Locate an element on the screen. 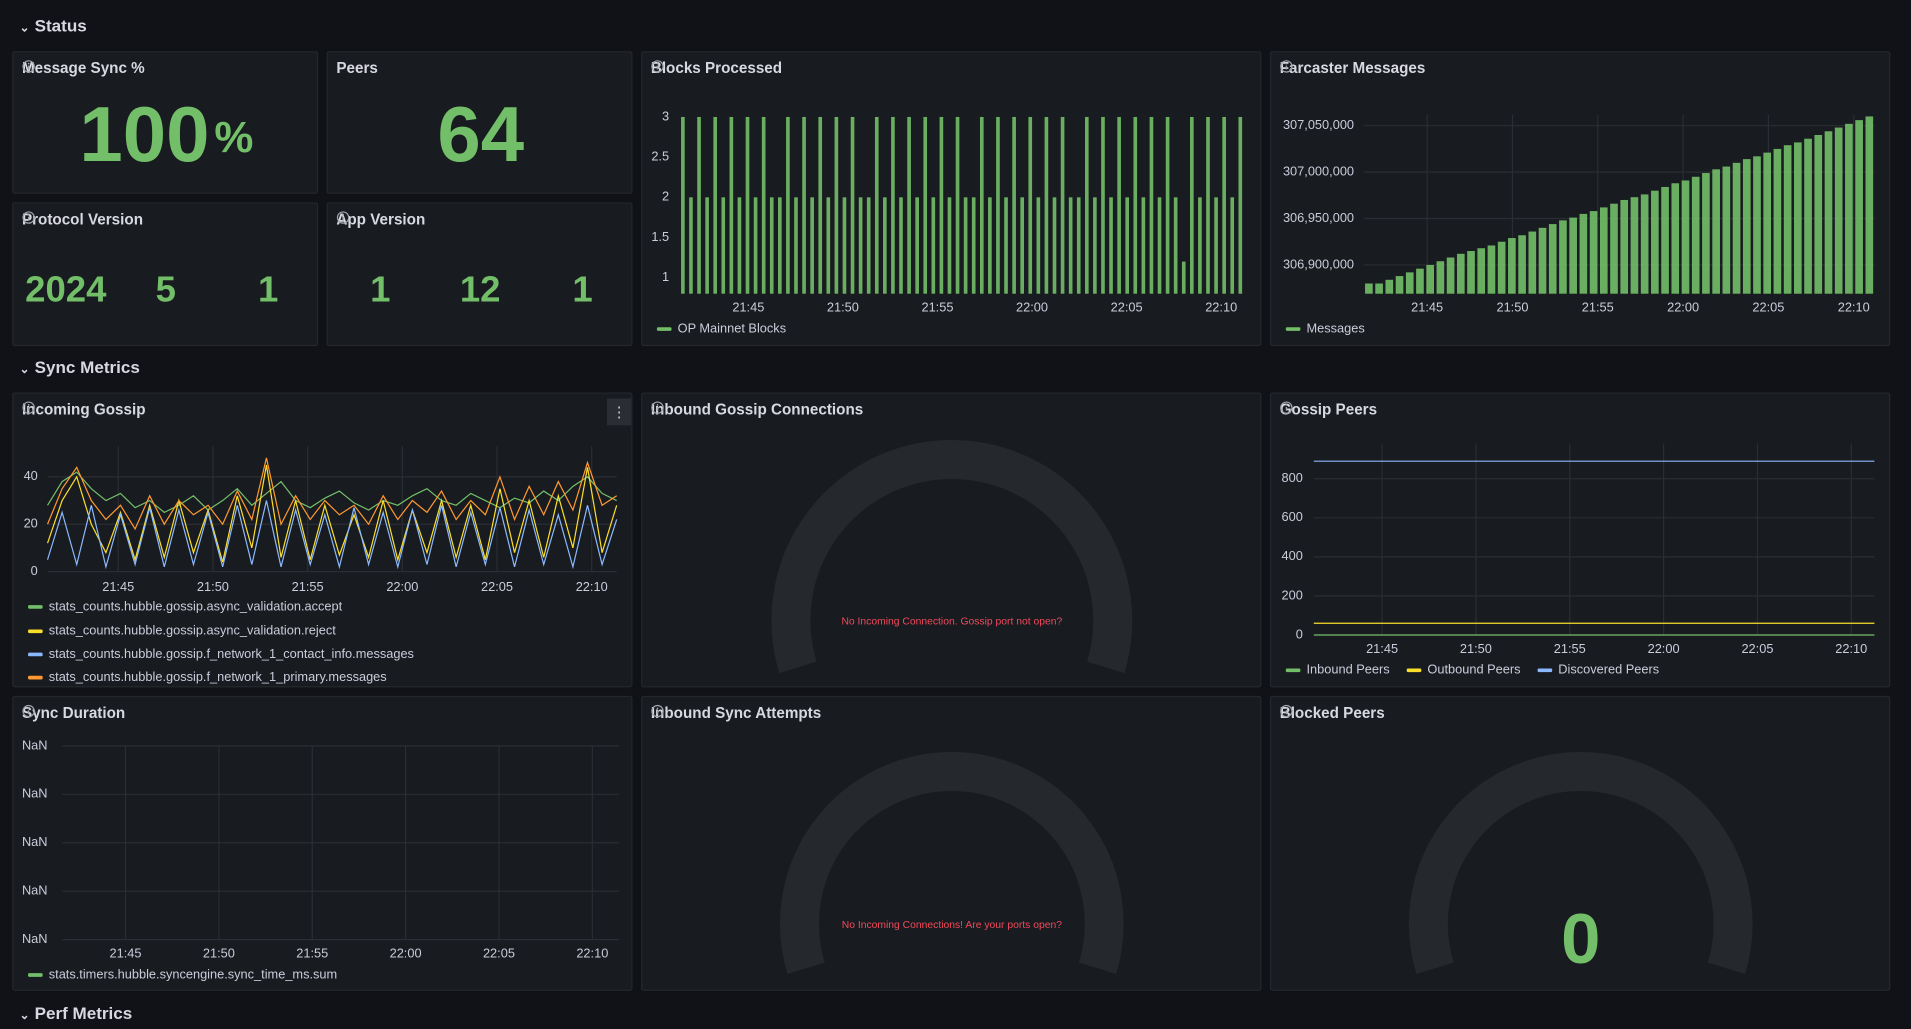  section-header: ⌄ Sync Metrics is located at coordinates (80, 367).